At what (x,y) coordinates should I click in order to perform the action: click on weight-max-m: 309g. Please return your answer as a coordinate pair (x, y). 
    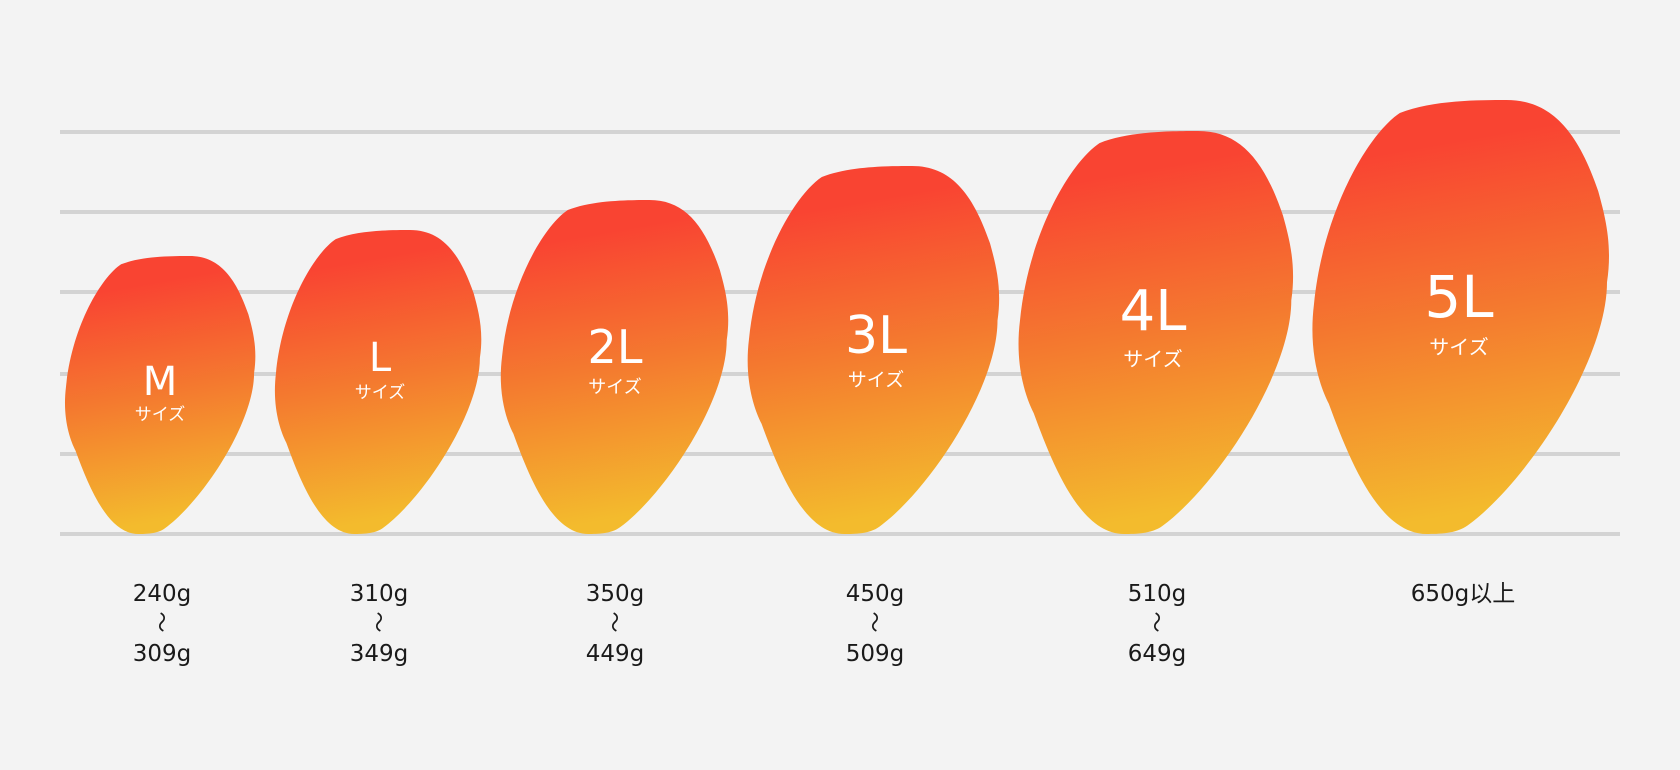
    Looking at the image, I should click on (162, 654).